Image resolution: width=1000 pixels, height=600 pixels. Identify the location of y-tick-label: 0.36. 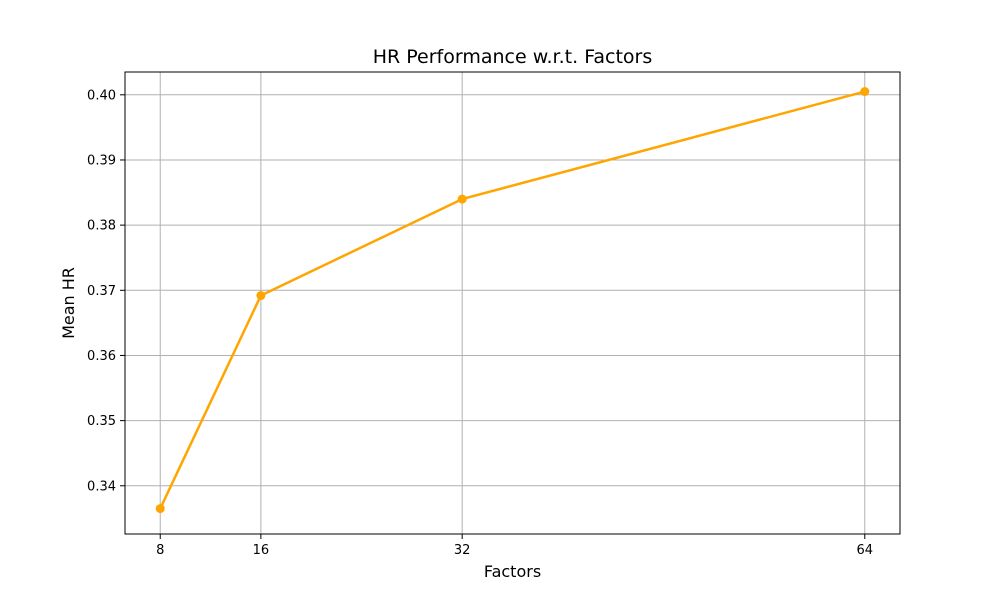
(101, 356).